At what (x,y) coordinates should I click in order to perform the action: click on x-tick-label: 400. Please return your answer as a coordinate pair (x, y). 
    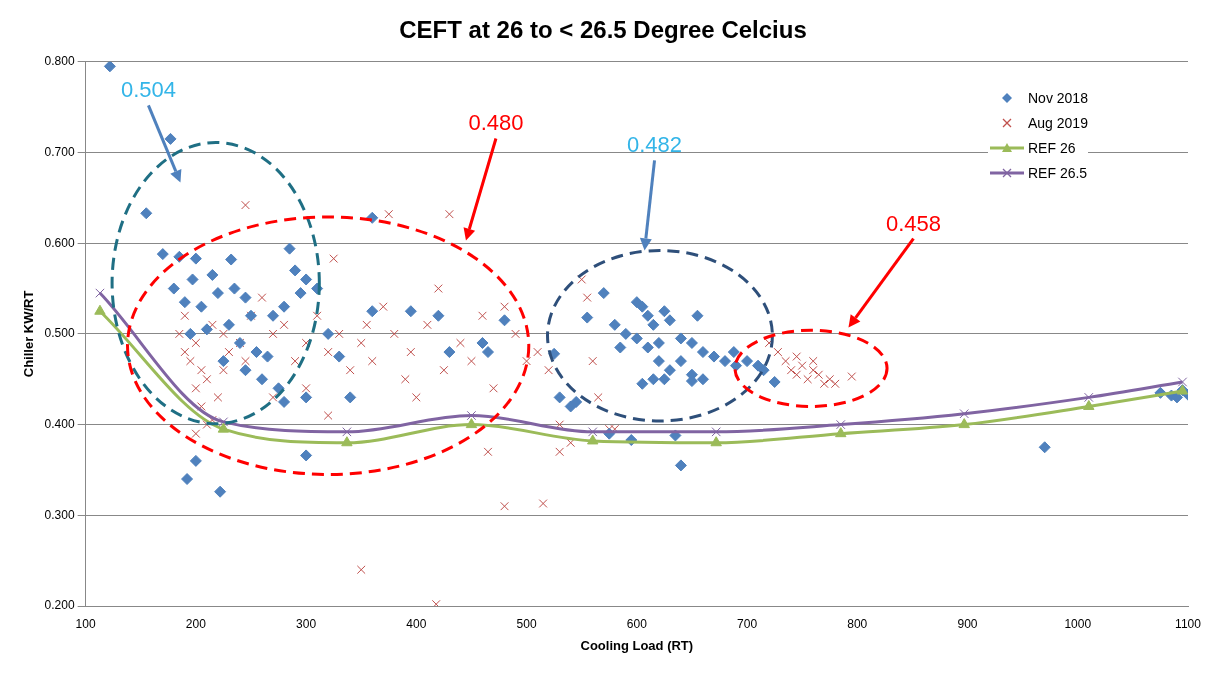
    Looking at the image, I should click on (416, 623).